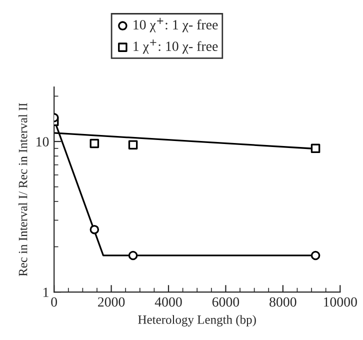  I want to click on x-tick-label: 8000, so click(283, 302).